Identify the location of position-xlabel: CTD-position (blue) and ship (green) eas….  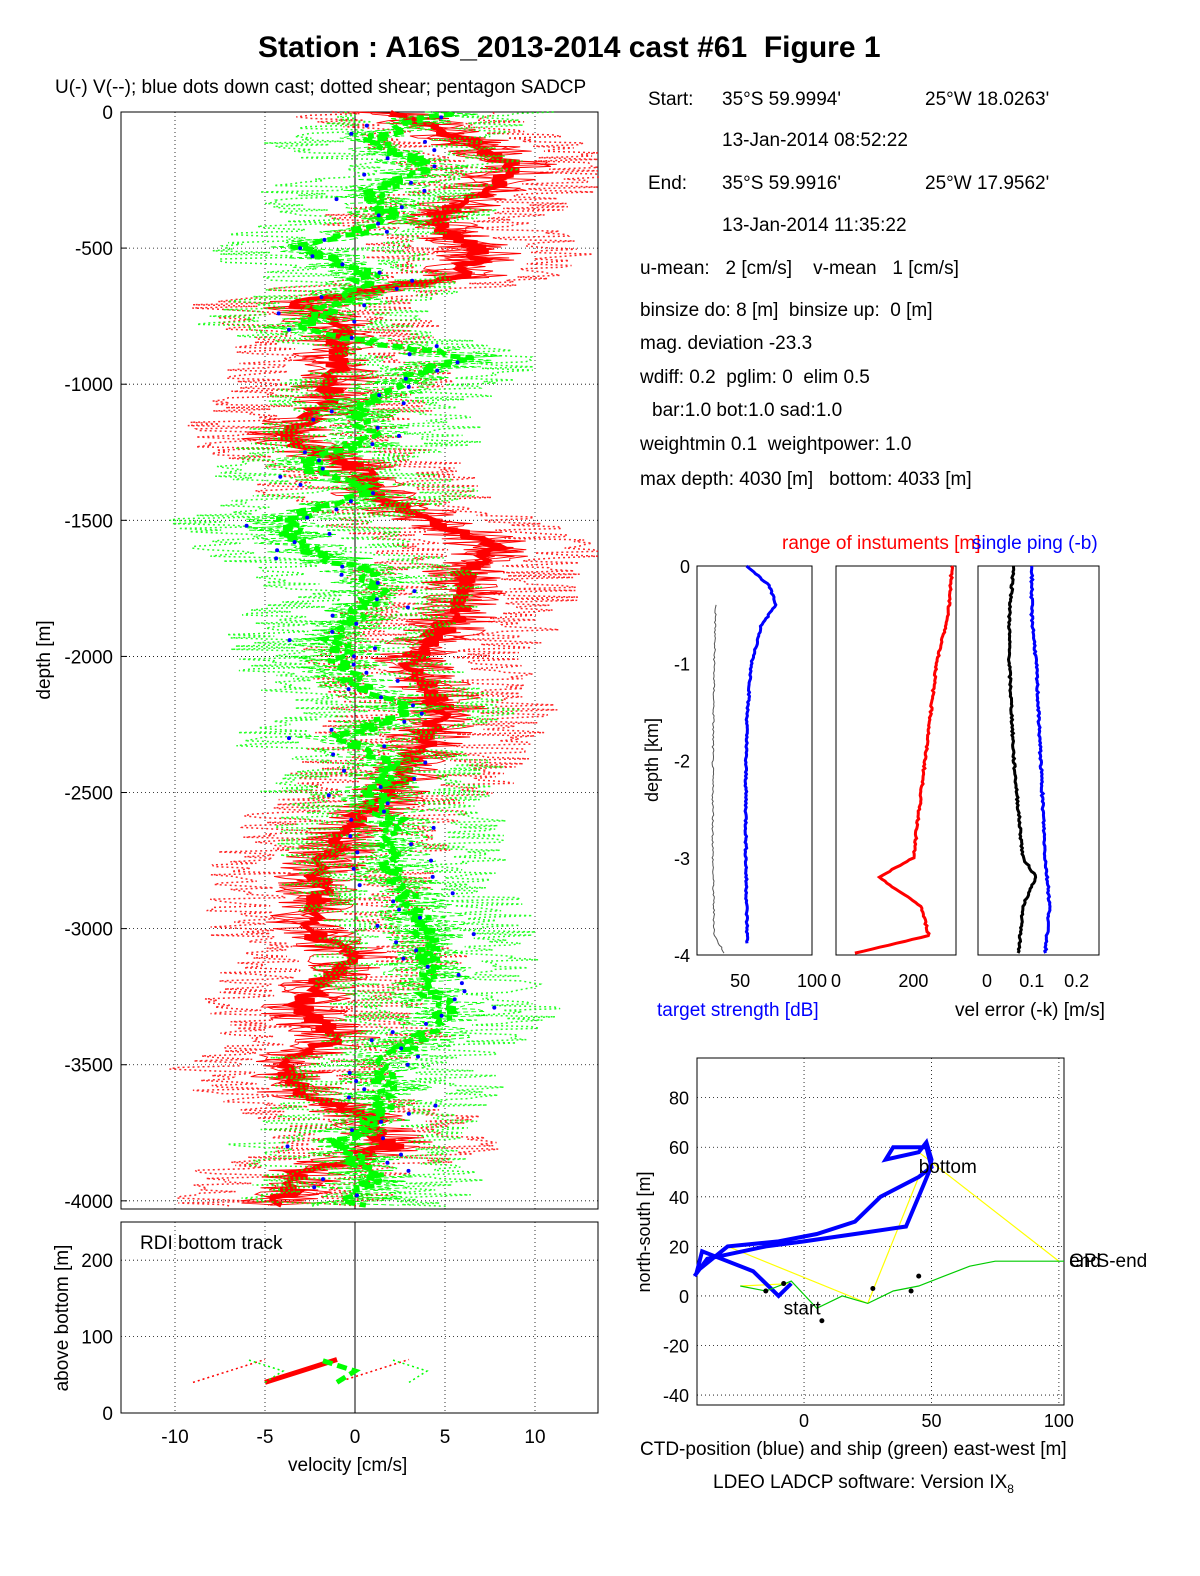
(853, 1449).